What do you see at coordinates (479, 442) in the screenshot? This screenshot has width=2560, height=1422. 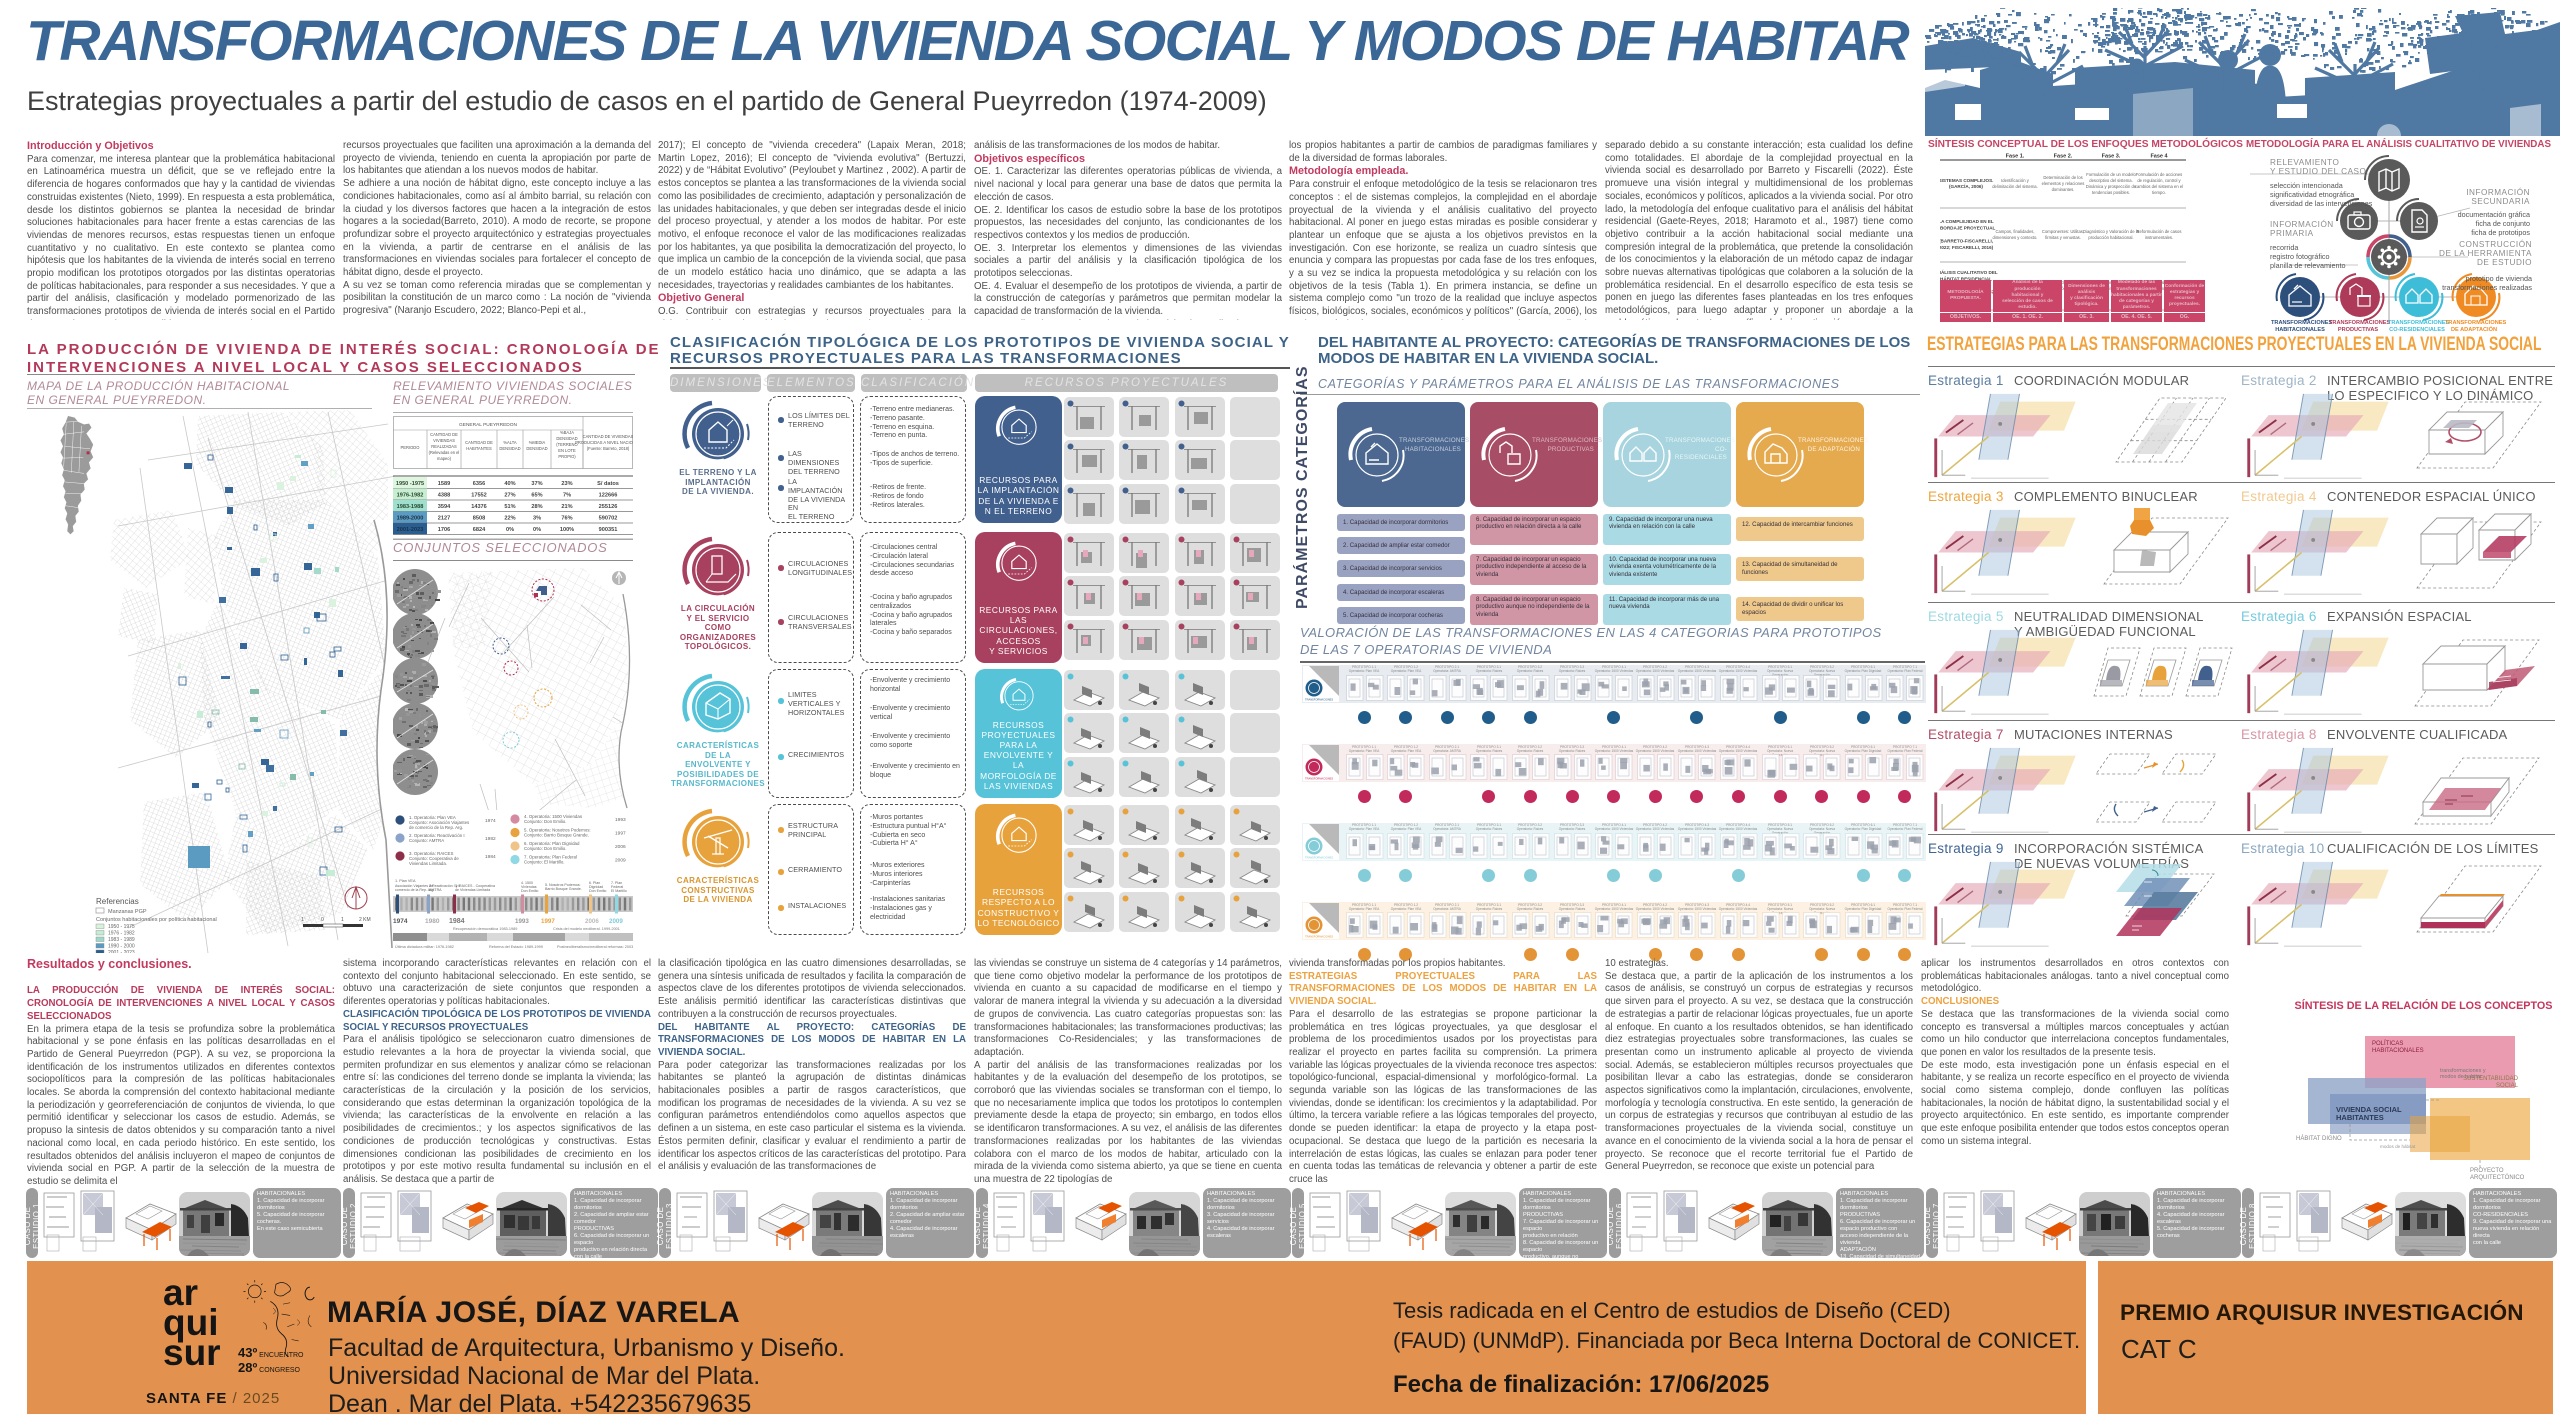 I see `svg-text: CANTIDAD DE` at bounding box center [479, 442].